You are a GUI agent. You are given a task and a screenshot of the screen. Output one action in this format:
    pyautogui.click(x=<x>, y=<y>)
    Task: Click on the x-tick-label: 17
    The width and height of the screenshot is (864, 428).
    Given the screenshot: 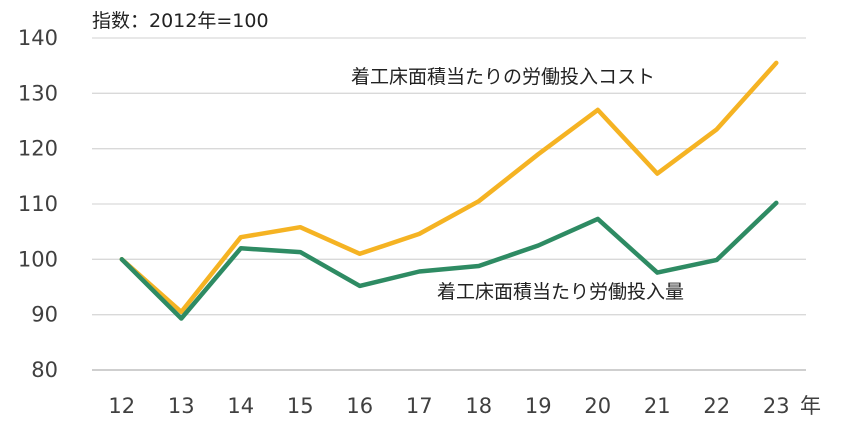 What is the action you would take?
    pyautogui.click(x=419, y=406)
    